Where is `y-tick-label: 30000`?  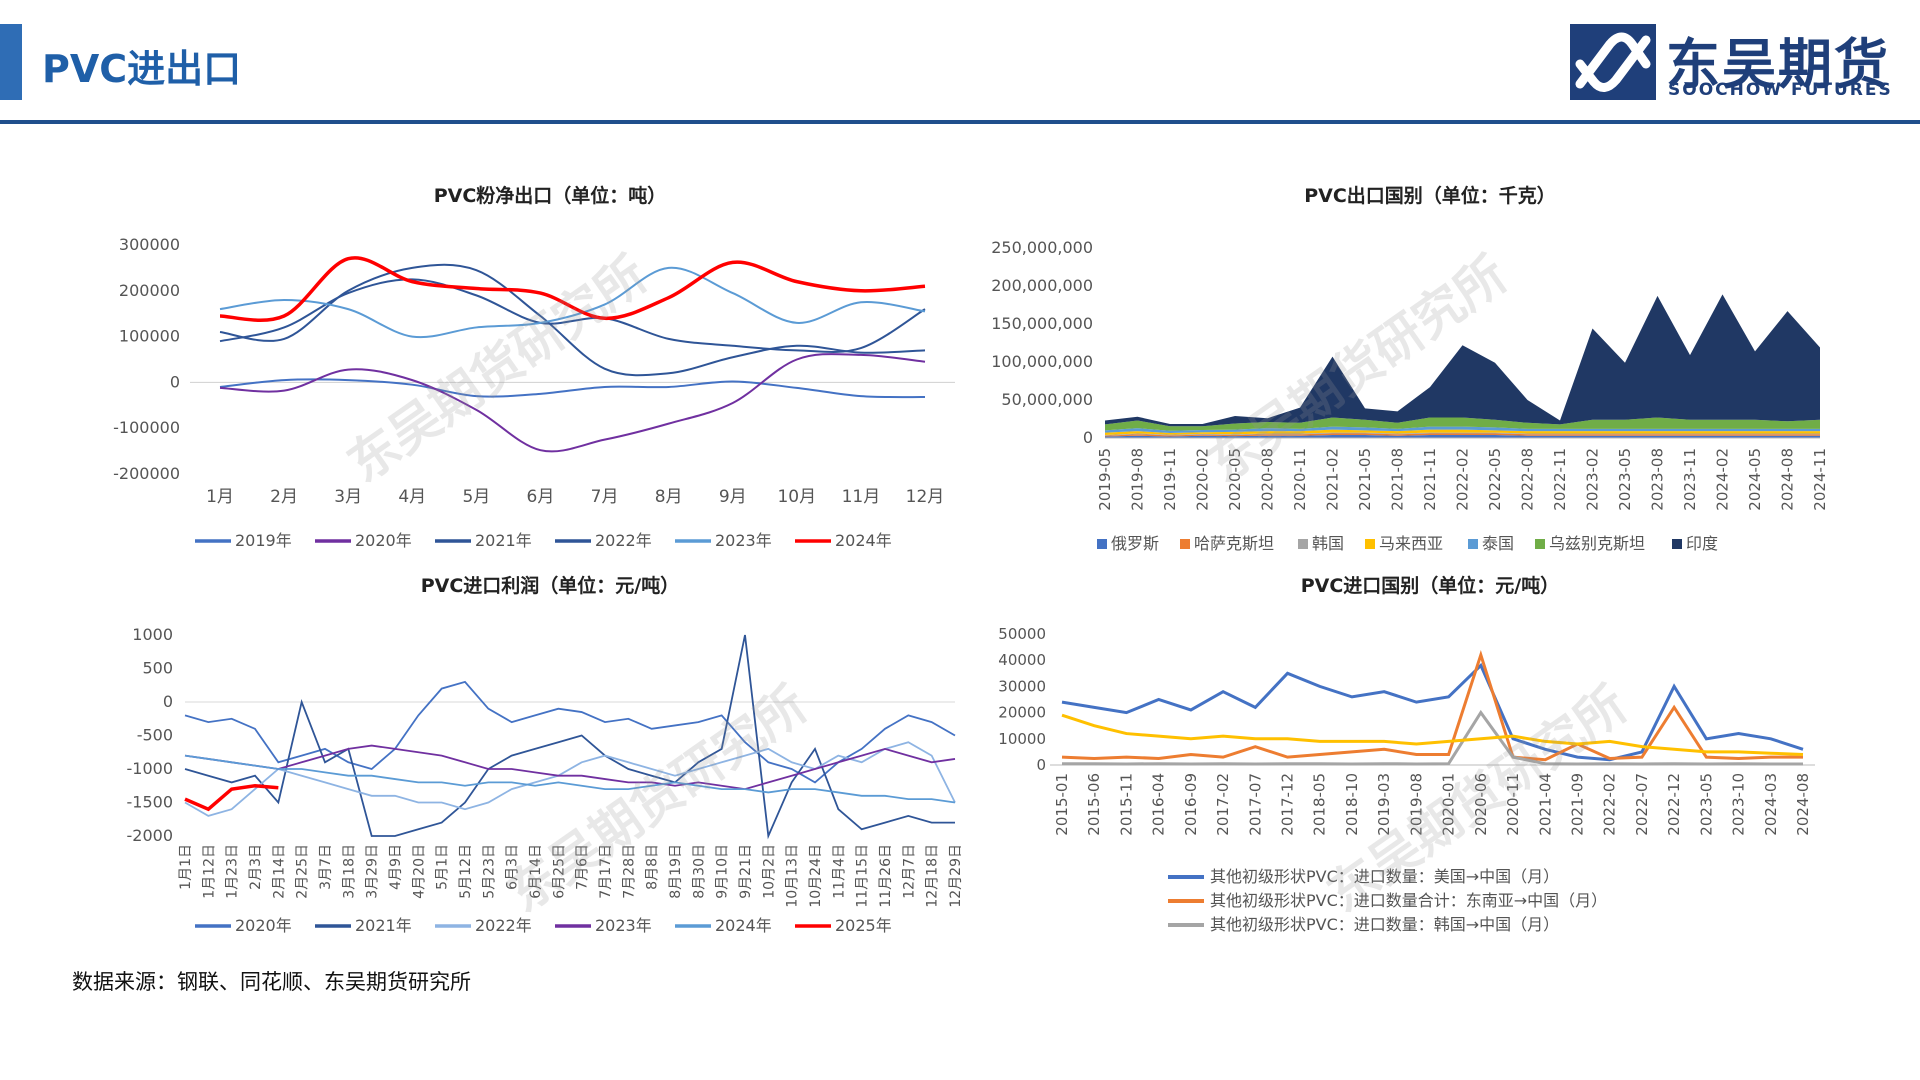 y-tick-label: 30000 is located at coordinates (1022, 686).